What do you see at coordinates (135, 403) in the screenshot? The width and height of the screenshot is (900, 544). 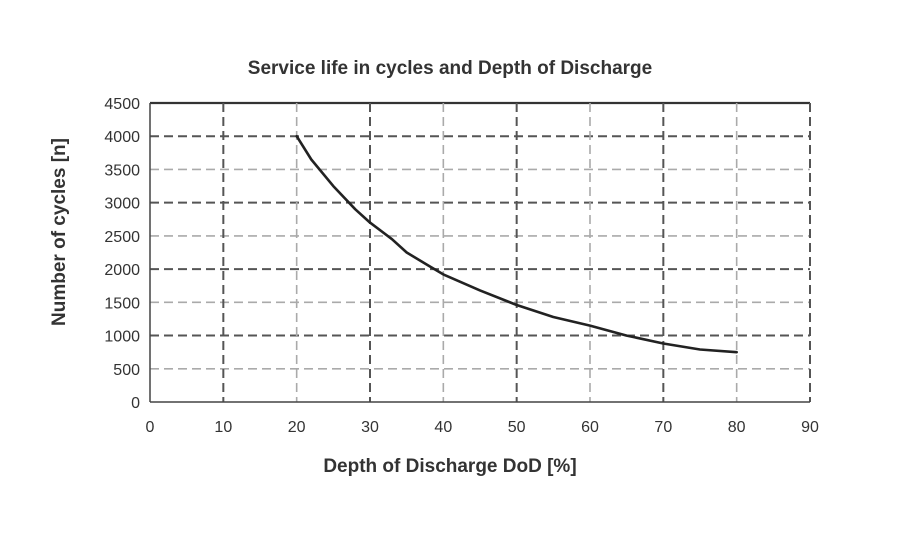 I see `y-tick-label: 0` at bounding box center [135, 403].